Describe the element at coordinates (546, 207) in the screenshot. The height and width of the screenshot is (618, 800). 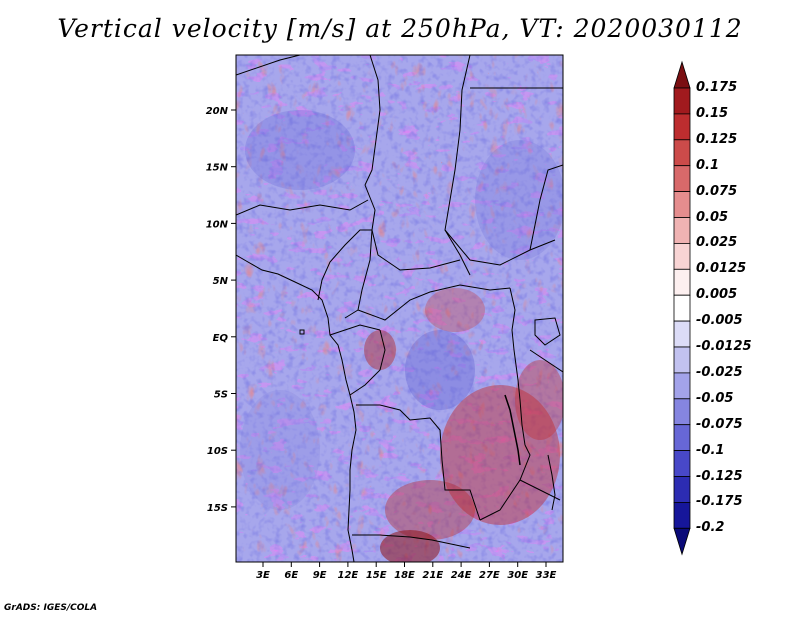
I see `border-ethiopia` at that location.